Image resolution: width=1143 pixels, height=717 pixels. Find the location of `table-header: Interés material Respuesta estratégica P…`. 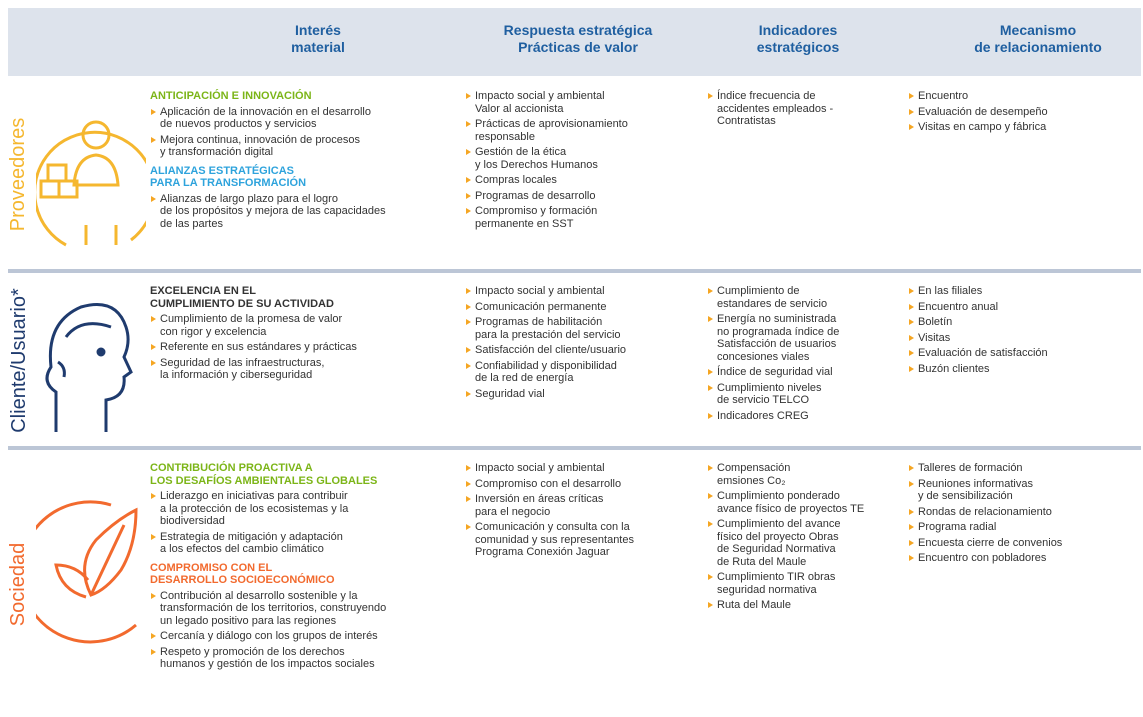

table-header: Interés material Respuesta estratégica P… is located at coordinates (574, 42).